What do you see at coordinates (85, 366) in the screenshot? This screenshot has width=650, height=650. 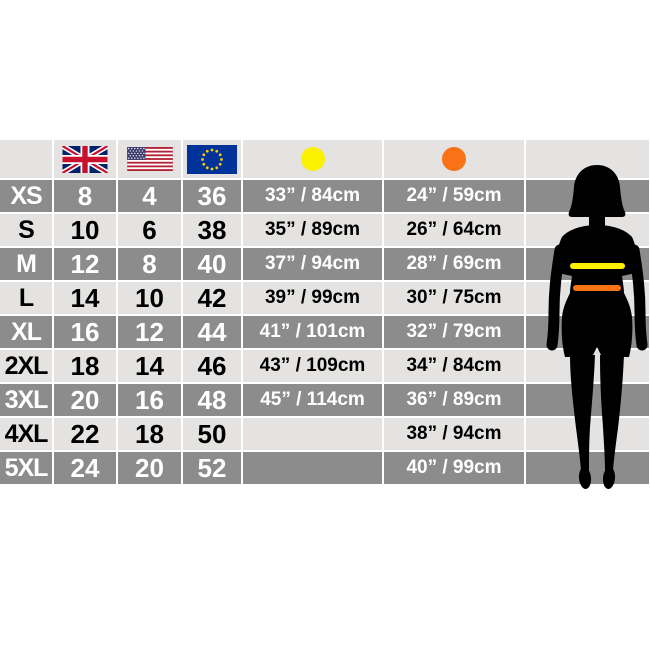 I see `uk-size-cell: 18` at bounding box center [85, 366].